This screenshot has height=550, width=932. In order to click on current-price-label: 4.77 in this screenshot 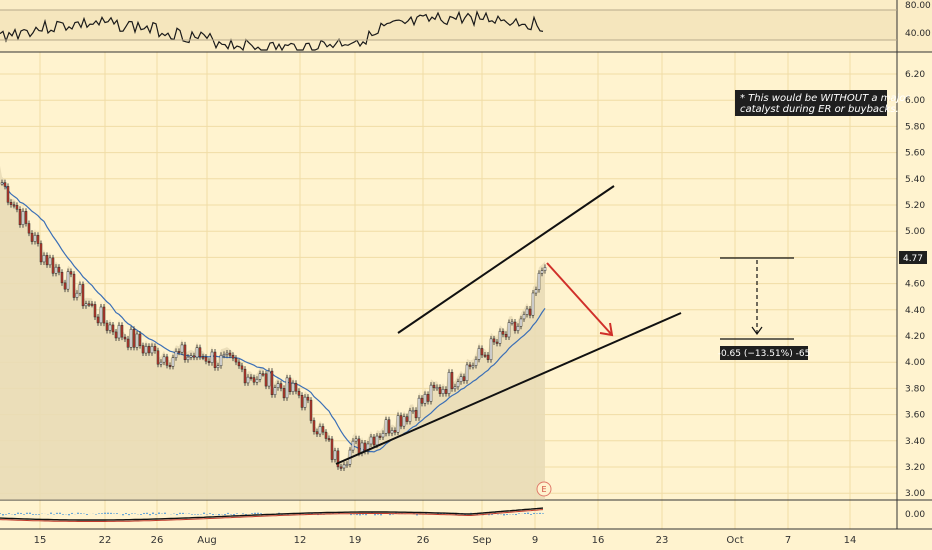, I will do `click(913, 259)`.